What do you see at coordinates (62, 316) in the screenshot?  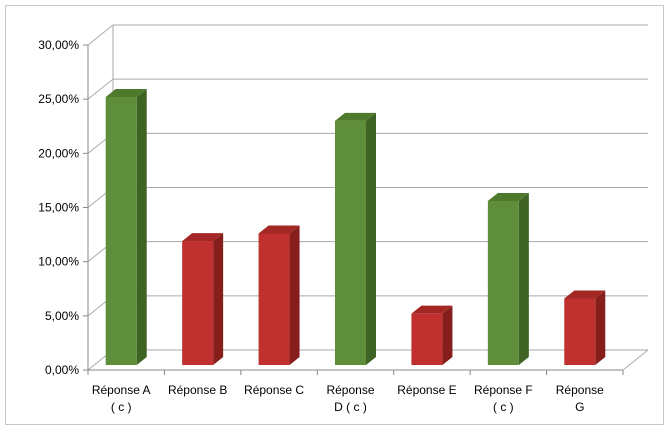 I see `y-tick-label: 5,00%` at bounding box center [62, 316].